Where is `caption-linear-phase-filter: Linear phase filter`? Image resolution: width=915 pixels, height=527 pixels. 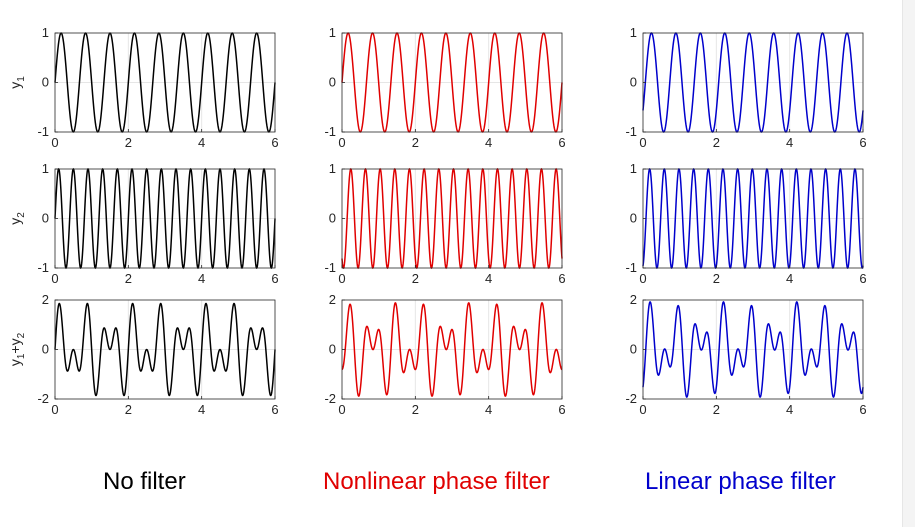 caption-linear-phase-filter: Linear phase filter is located at coordinates (740, 481).